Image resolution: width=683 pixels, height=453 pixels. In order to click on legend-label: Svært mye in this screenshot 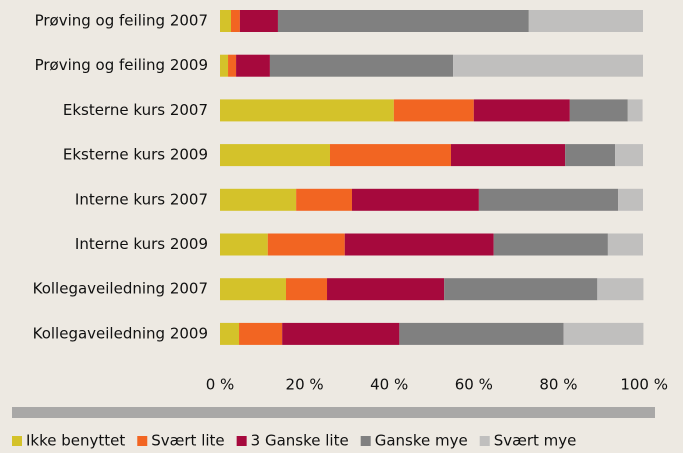, I will do `click(535, 441)`.